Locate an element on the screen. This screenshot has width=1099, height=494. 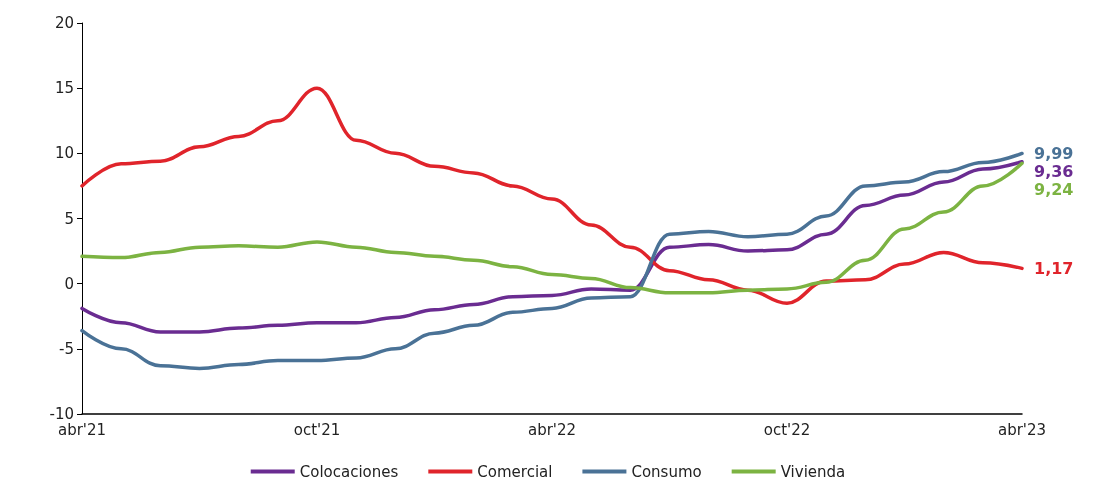
data-label: 1,17 is located at coordinates (1054, 268).